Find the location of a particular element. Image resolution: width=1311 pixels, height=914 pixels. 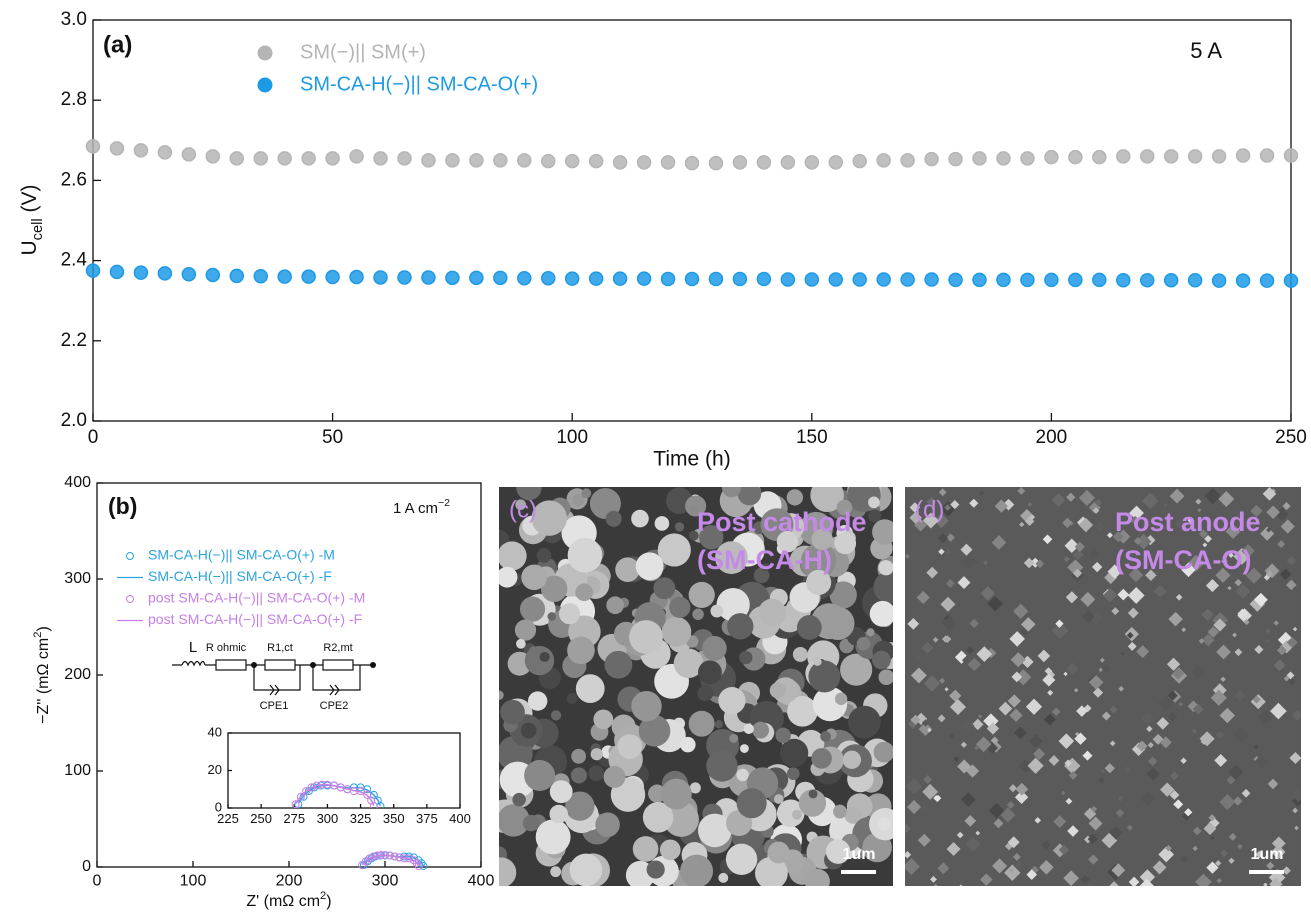

micrograph is located at coordinates (696, 686).